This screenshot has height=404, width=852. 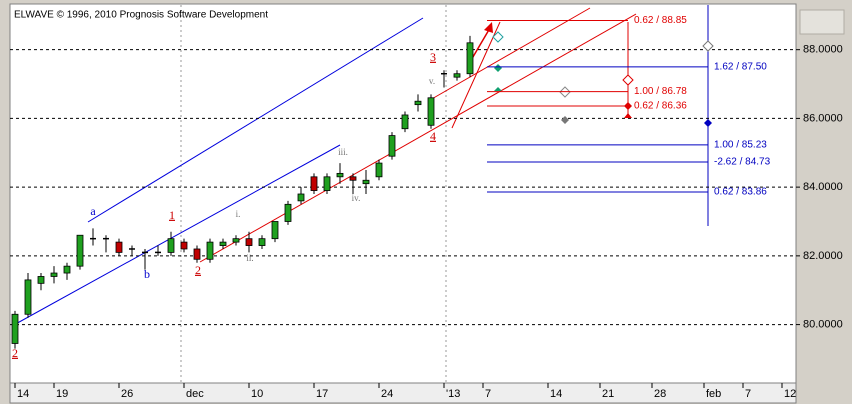 What do you see at coordinates (356, 198) in the screenshot?
I see `wave-label: iv.` at bounding box center [356, 198].